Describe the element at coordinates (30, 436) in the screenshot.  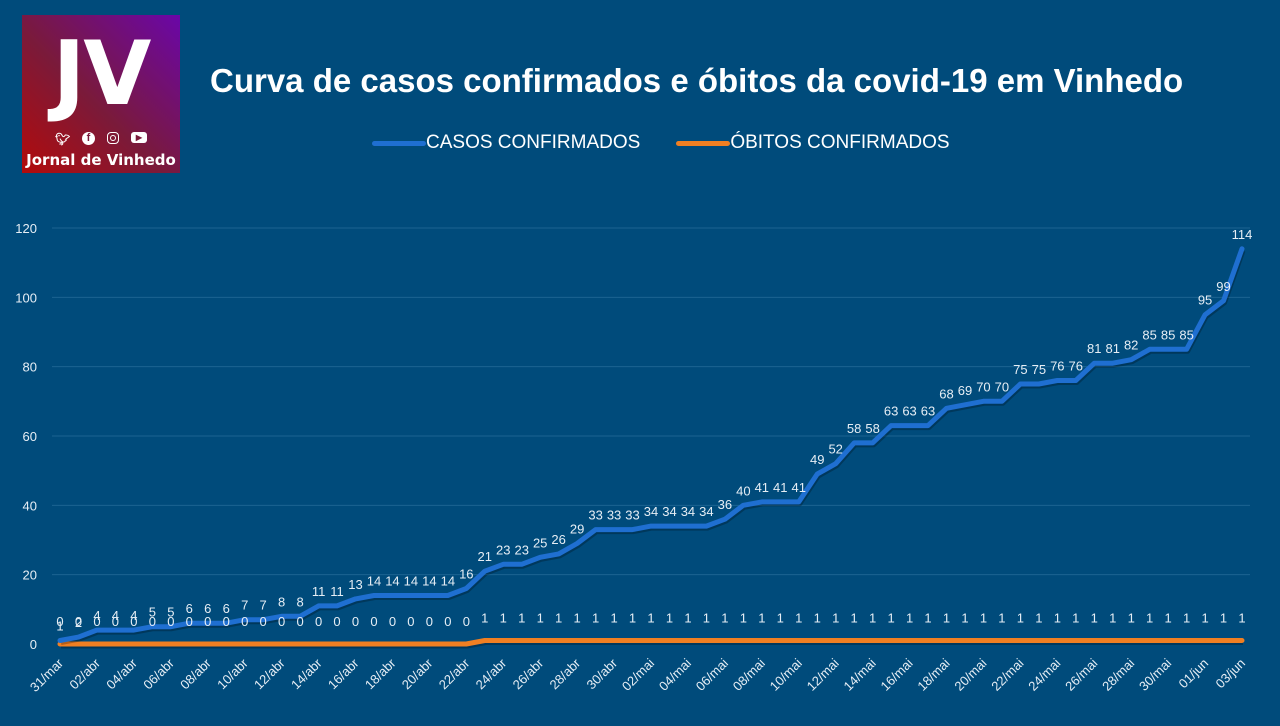
I see `y-tick-label: 60` at that location.